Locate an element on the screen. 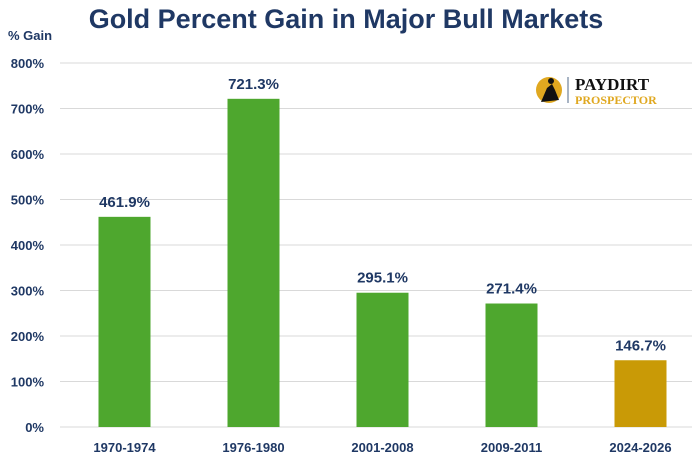  x-tick-label: 1976-1980 is located at coordinates (253, 447).